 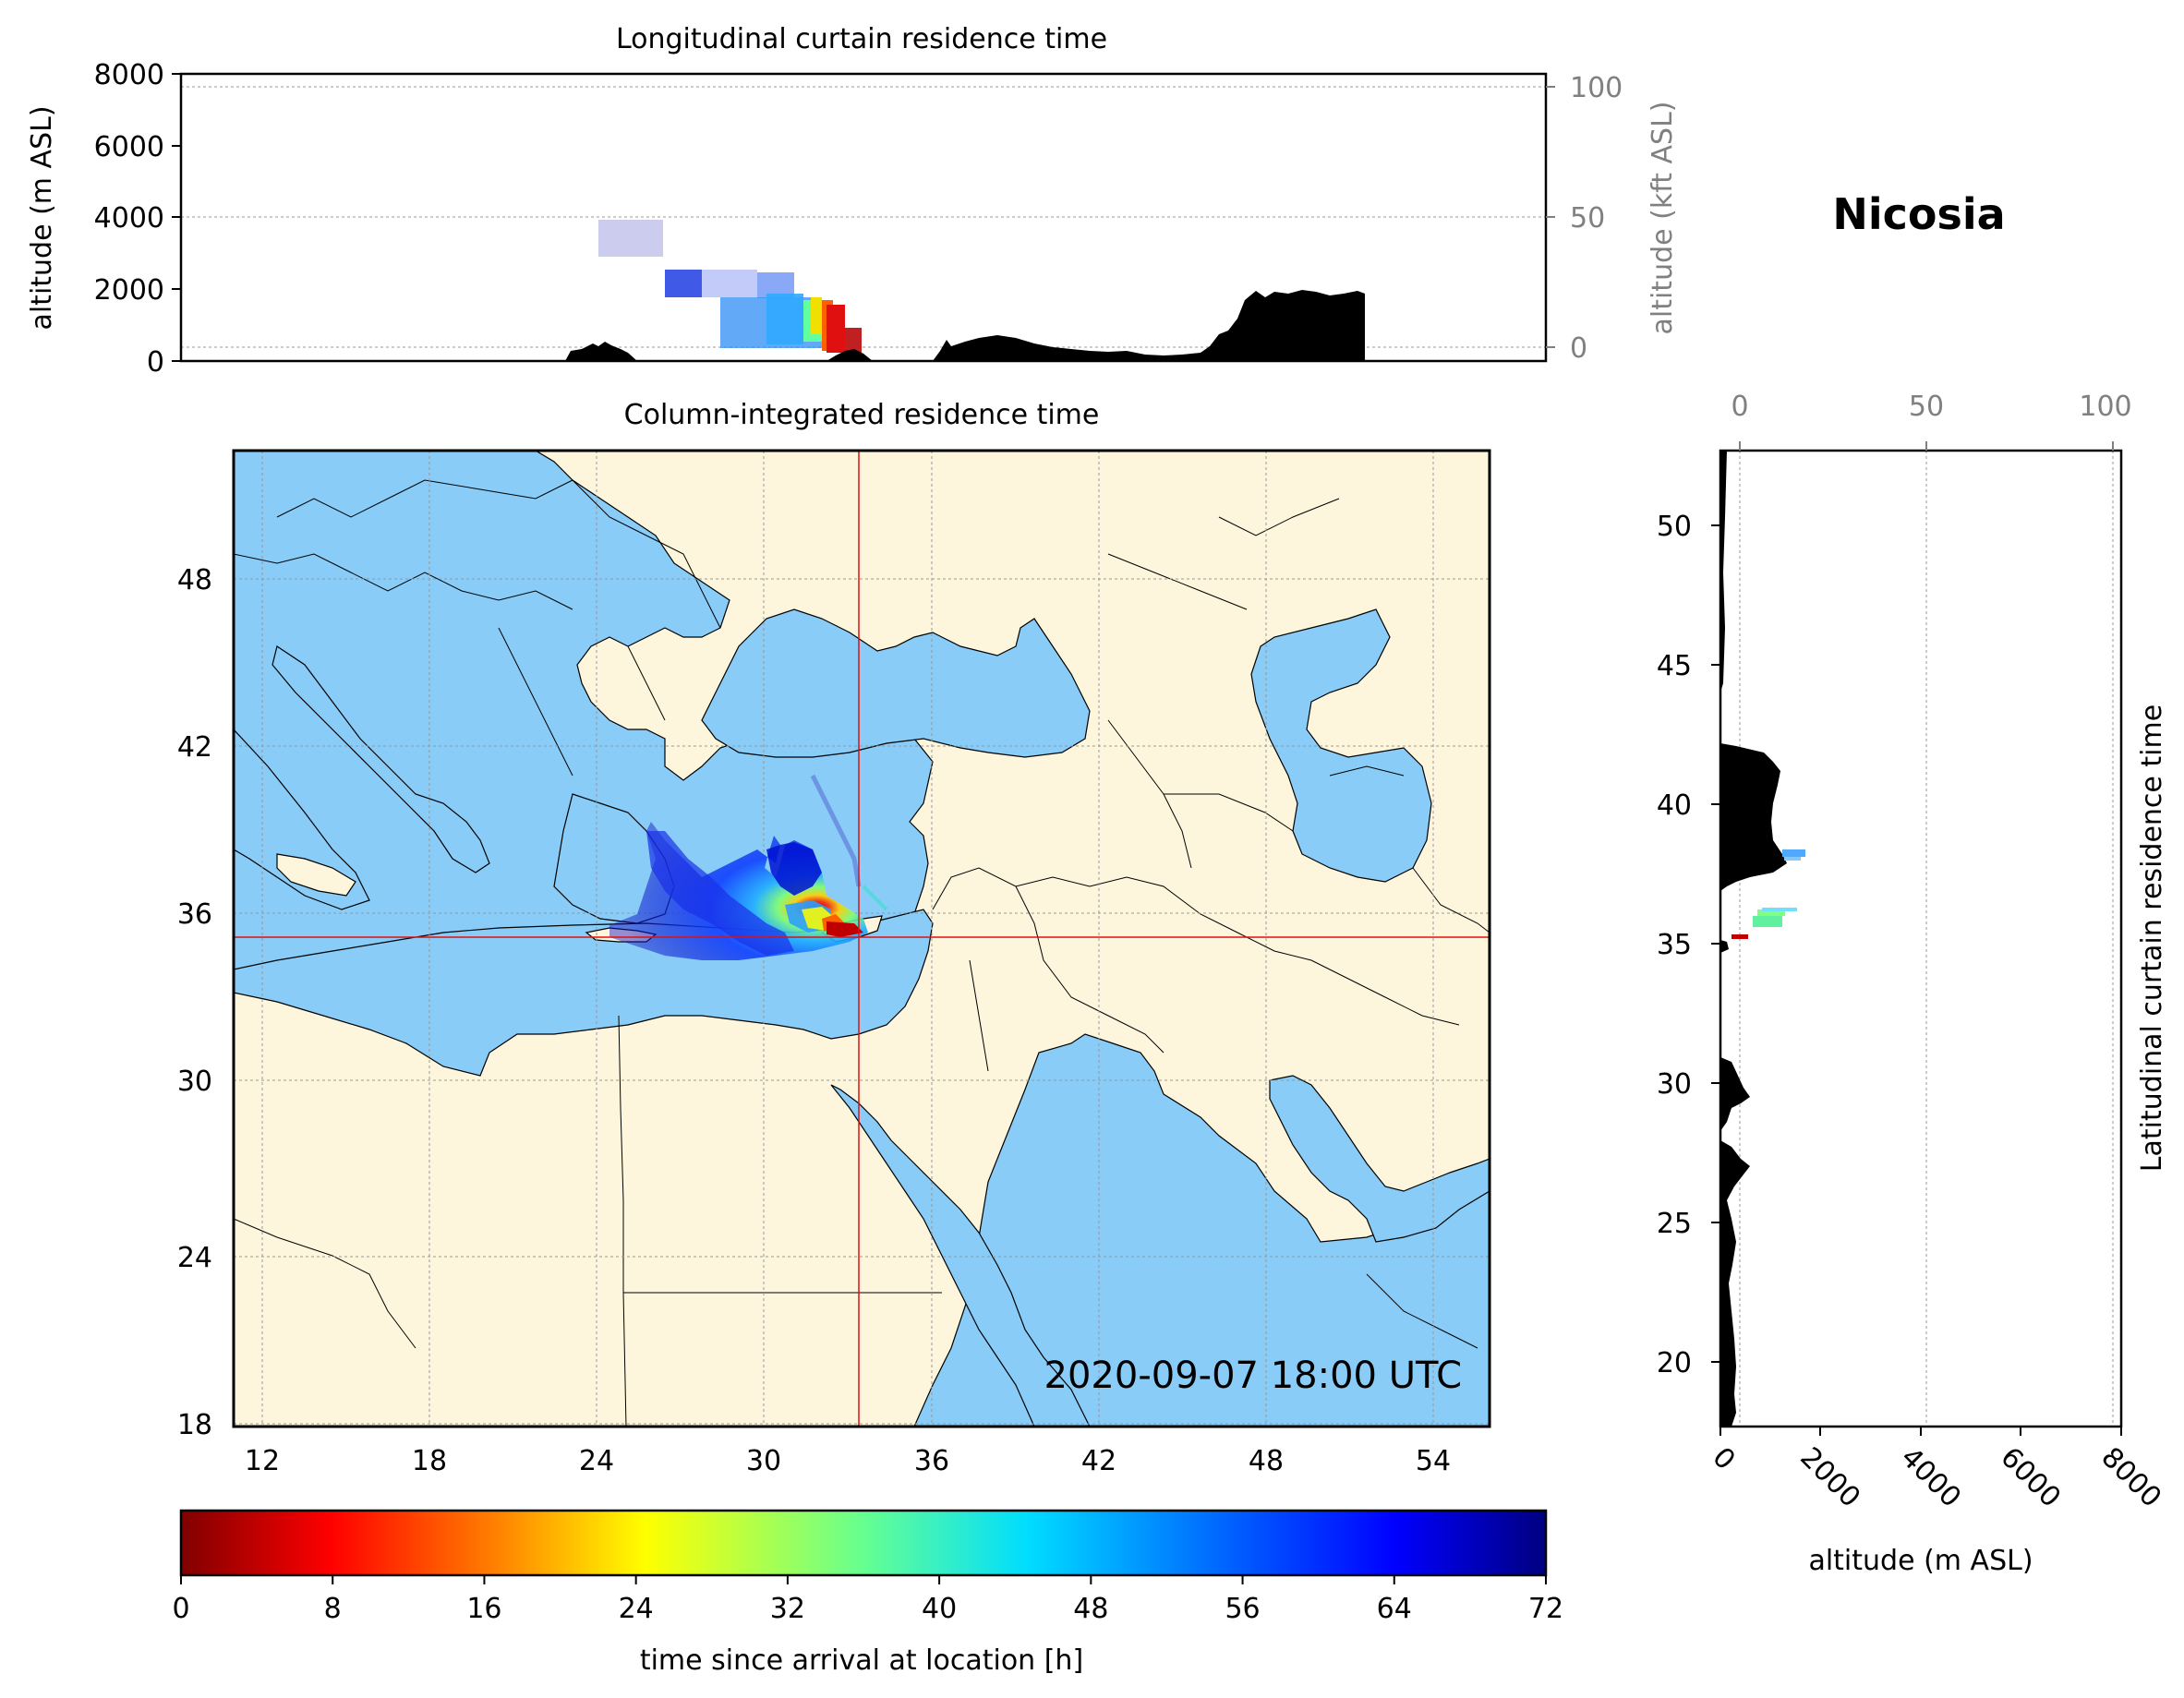 I want to click on map-xtick: 54, so click(x=1433, y=1461).